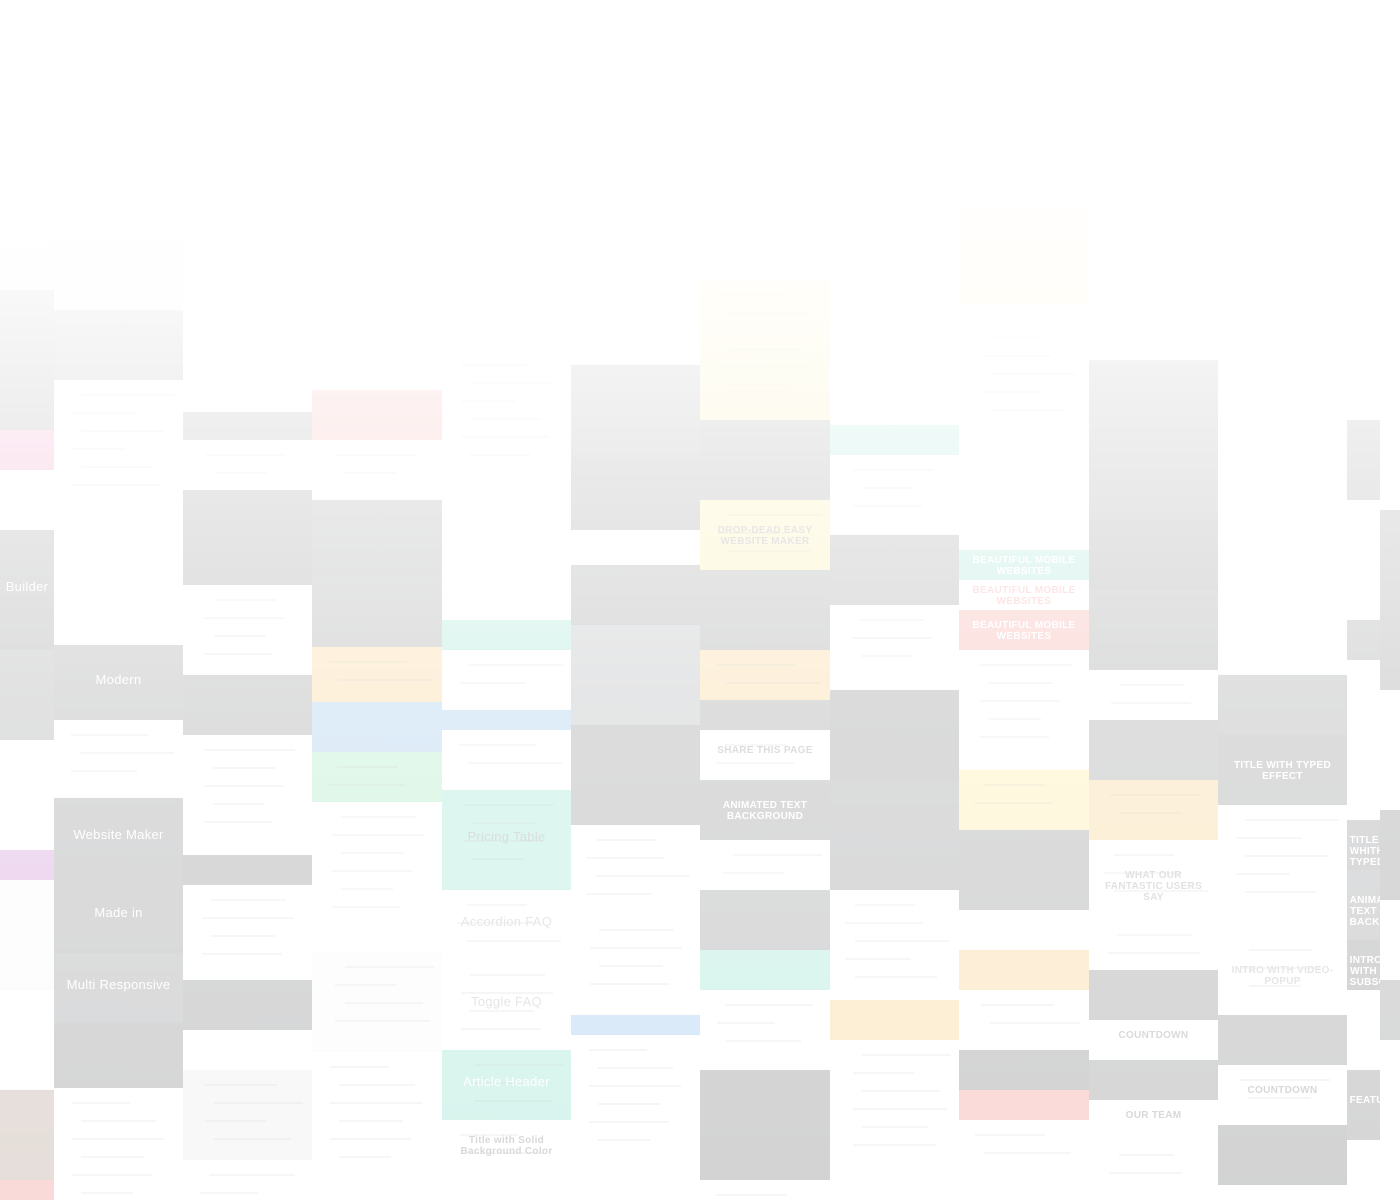 This screenshot has width=1400, height=1200. I want to click on template-title-label: BEAUTIFUL MOBILE WEBSITES, so click(1024, 631).